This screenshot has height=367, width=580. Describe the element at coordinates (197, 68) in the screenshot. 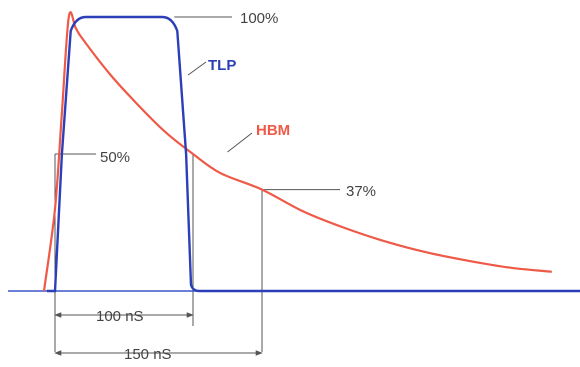

I see `leader-tlp` at that location.